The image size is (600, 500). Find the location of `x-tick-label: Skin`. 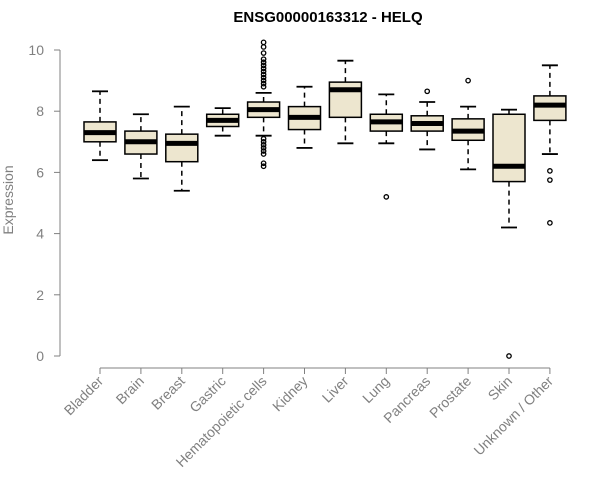

x-tick-label: Skin is located at coordinates (500, 388).